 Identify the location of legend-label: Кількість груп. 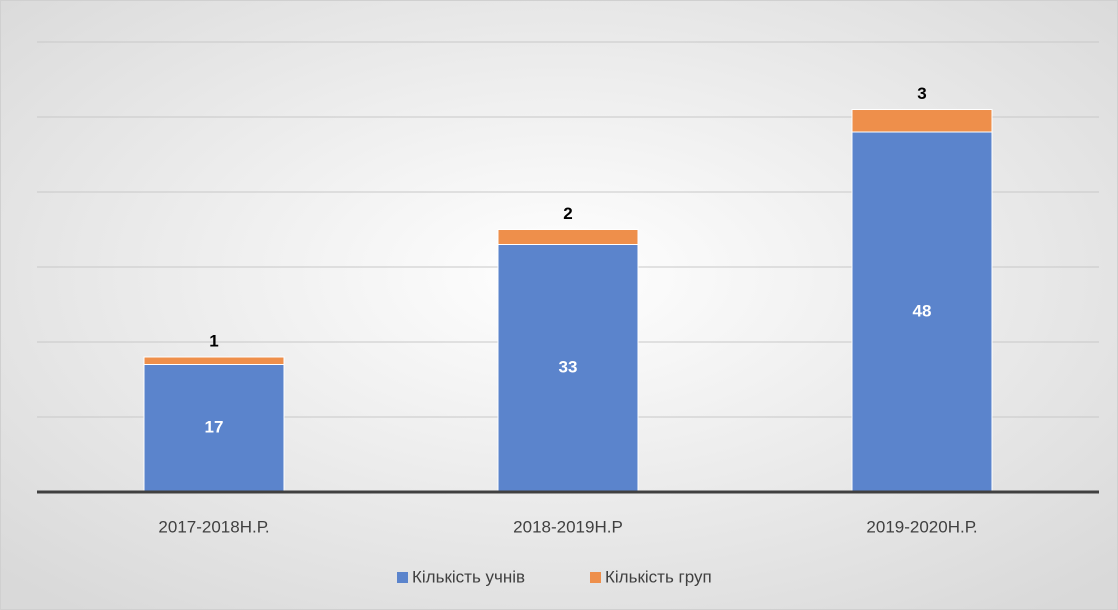
(658, 576).